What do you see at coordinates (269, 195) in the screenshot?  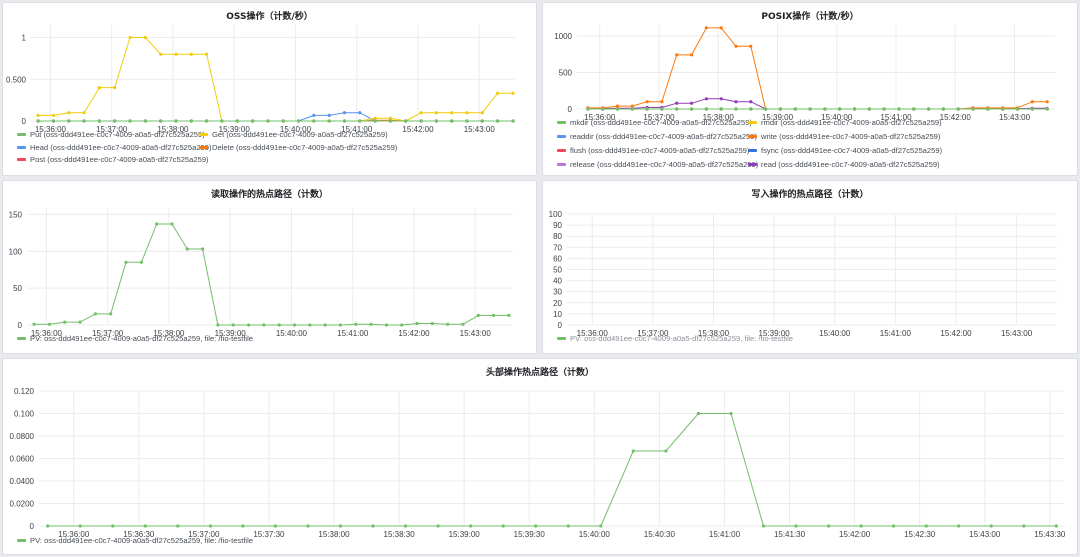 I see `panel-title: 读取操作的热点路径（计数）` at bounding box center [269, 195].